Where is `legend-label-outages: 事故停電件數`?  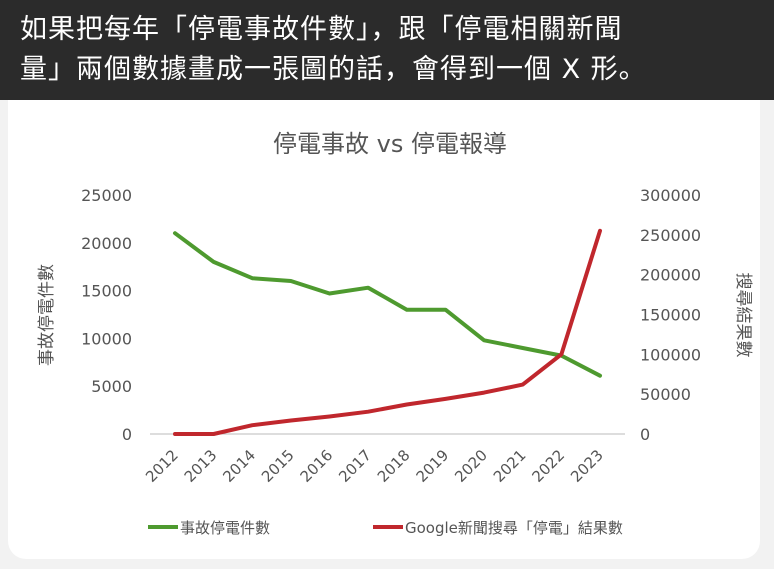
legend-label-outages: 事故停電件數 is located at coordinates (225, 528).